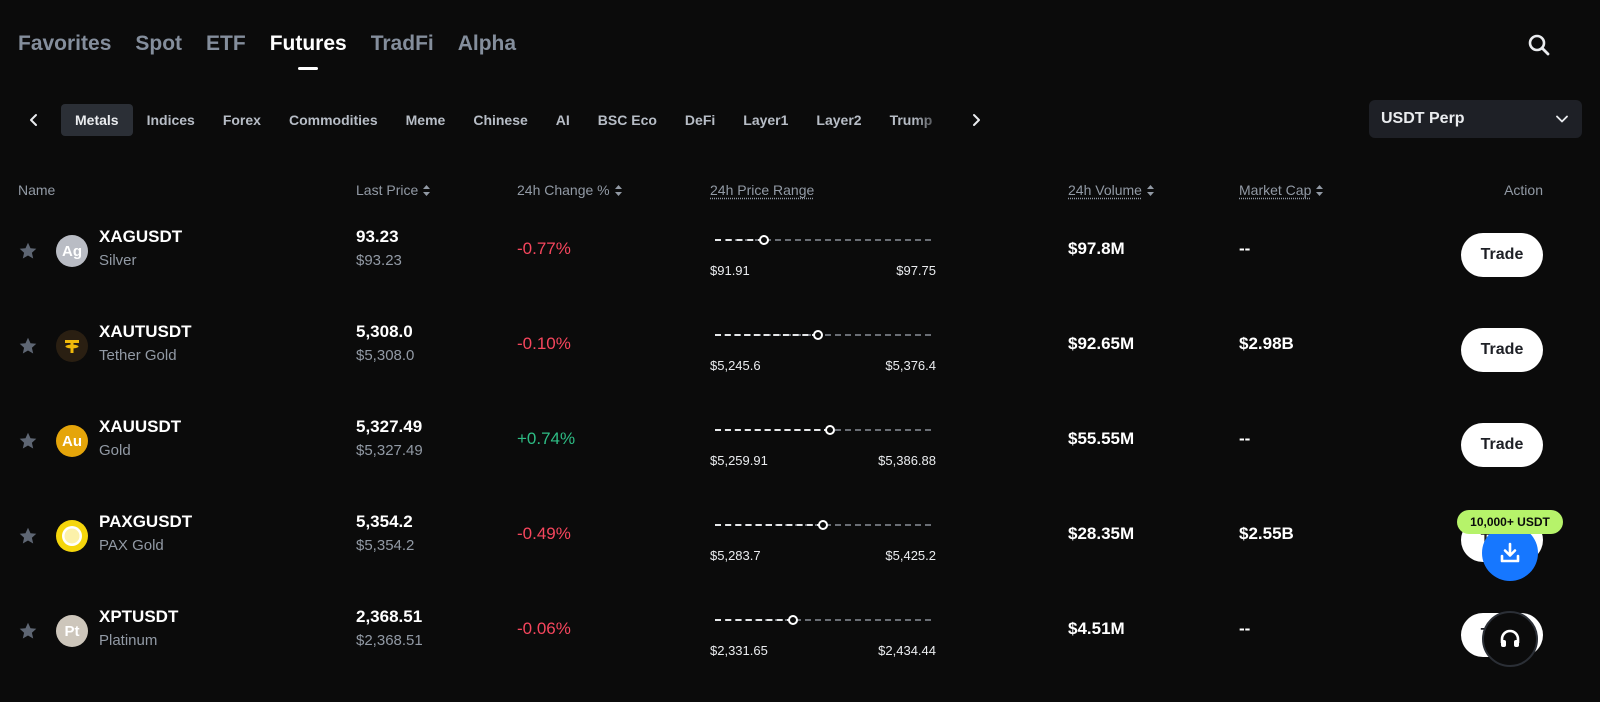 This screenshot has width=1600, height=702. I want to click on search-icon, so click(1539, 45).